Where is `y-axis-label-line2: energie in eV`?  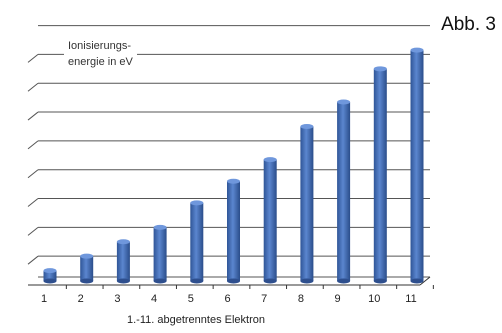
y-axis-label-line2: energie in eV is located at coordinates (100, 62).